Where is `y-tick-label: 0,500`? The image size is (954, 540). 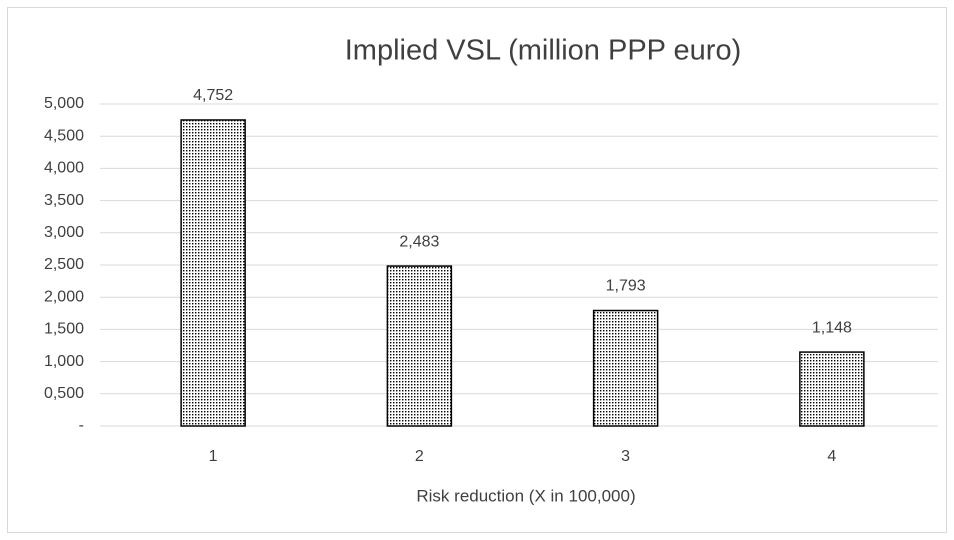 y-tick-label: 0,500 is located at coordinates (64, 393).